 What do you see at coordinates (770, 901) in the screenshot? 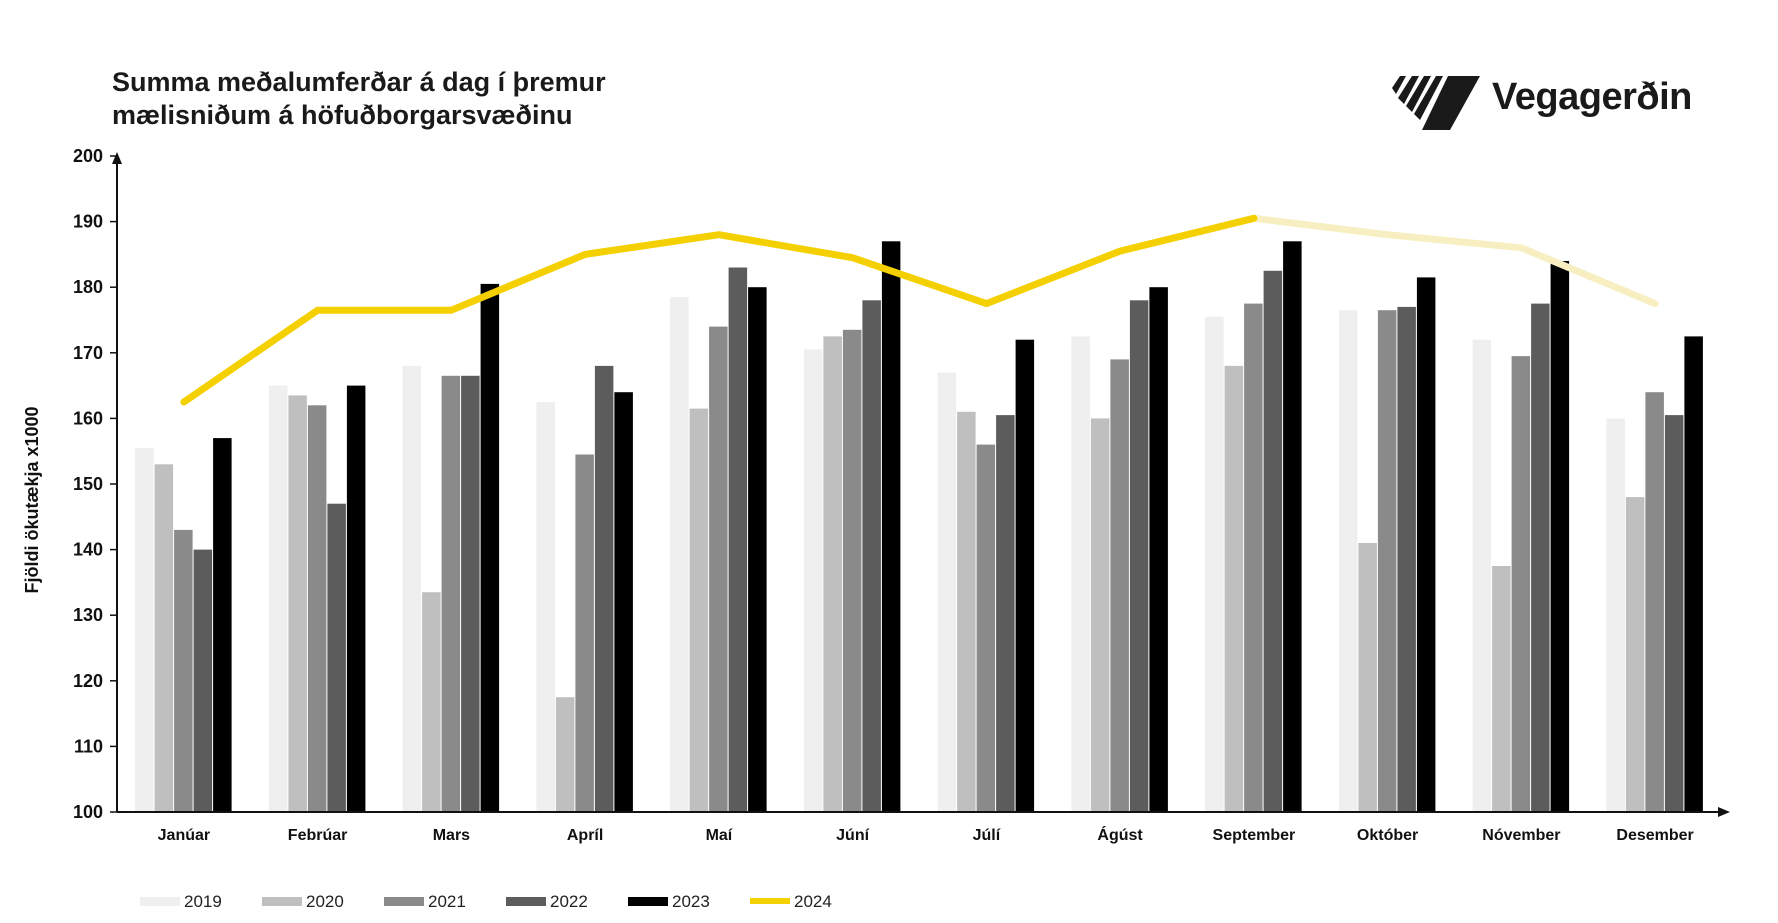
I see `legend-swatch-2024` at bounding box center [770, 901].